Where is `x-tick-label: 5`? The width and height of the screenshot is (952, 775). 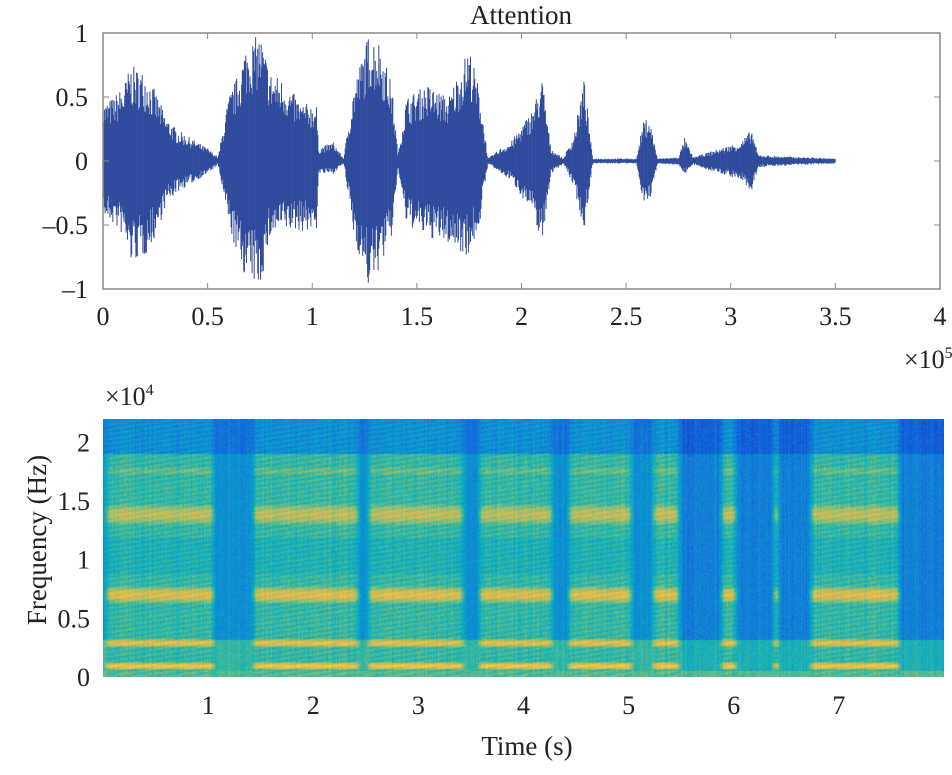
x-tick-label: 5 is located at coordinates (628, 705).